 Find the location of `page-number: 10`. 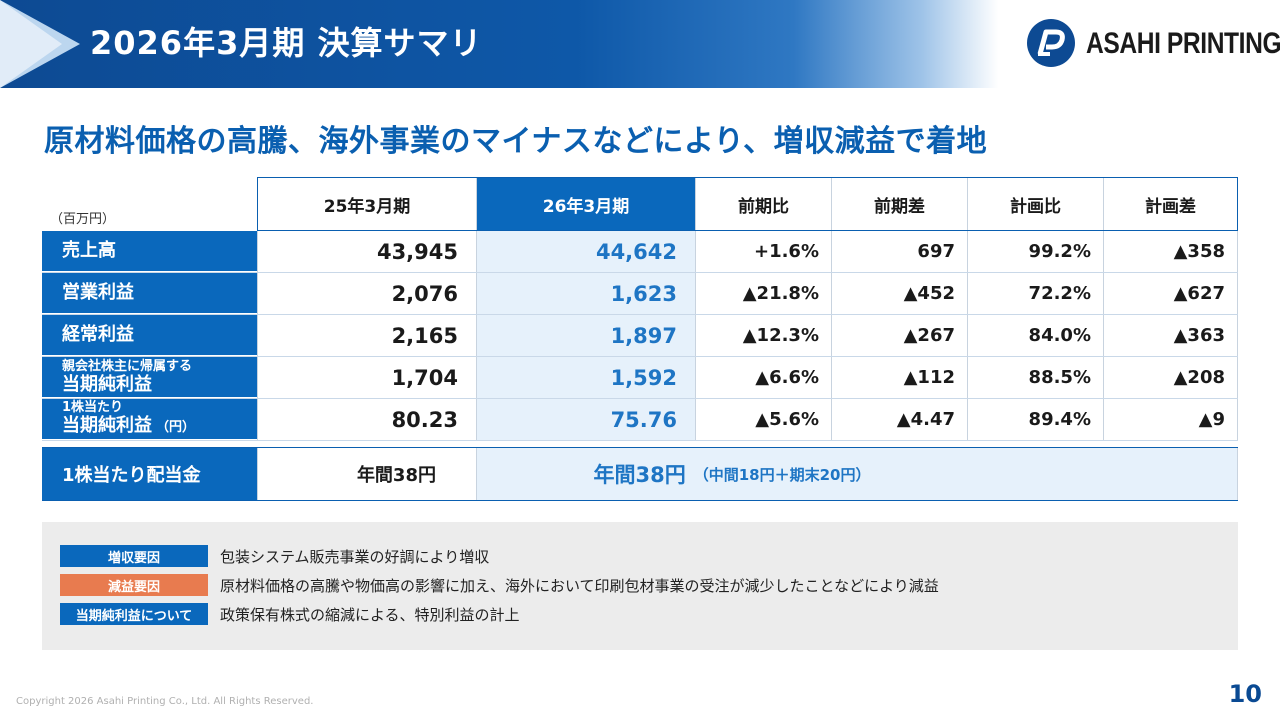

page-number: 10 is located at coordinates (1245, 694).